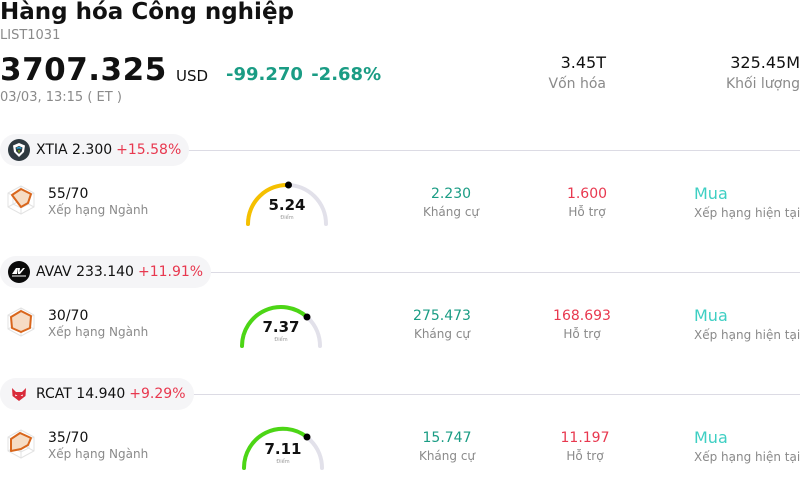 The image size is (800, 488). I want to click on market-cap-stat: 3.45T Vốn hóa, so click(577, 72).